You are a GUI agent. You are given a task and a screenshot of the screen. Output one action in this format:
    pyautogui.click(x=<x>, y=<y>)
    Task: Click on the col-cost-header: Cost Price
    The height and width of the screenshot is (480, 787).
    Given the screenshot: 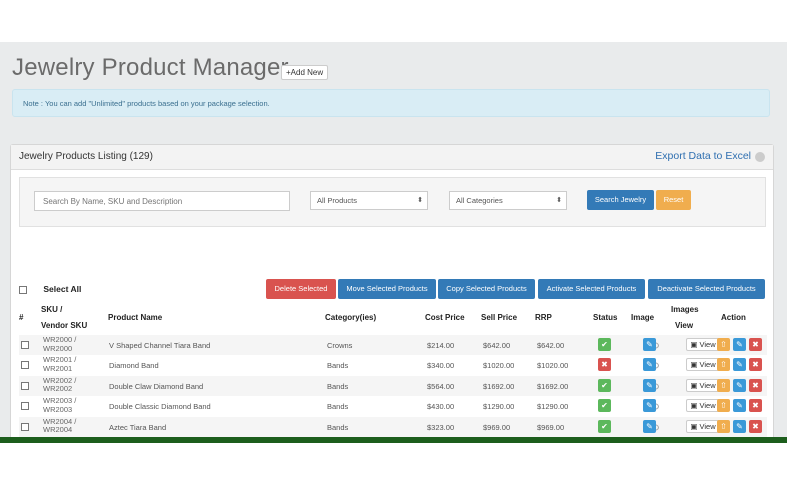 What is the action you would take?
    pyautogui.click(x=445, y=317)
    